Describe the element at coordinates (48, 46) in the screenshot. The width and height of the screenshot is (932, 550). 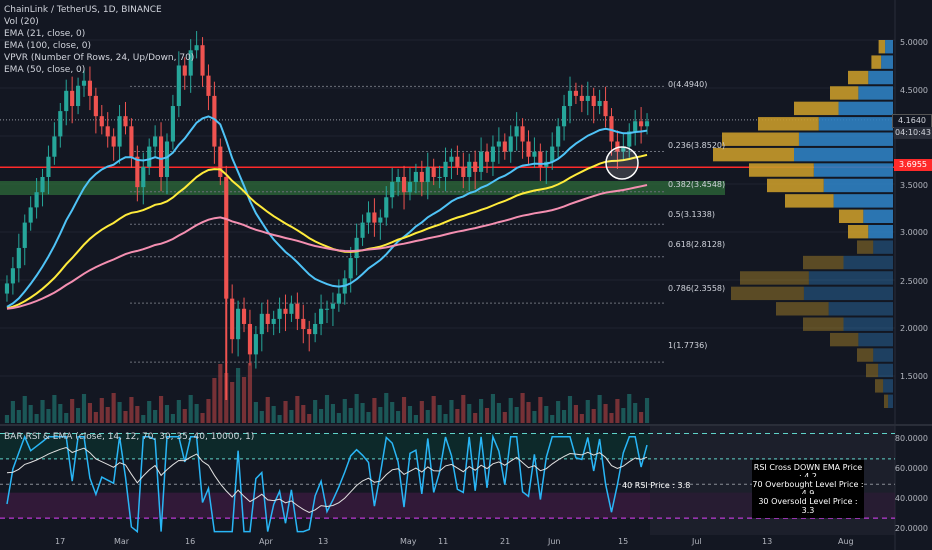
I see `indicator-ema100: EMA (100, close, 0)` at that location.